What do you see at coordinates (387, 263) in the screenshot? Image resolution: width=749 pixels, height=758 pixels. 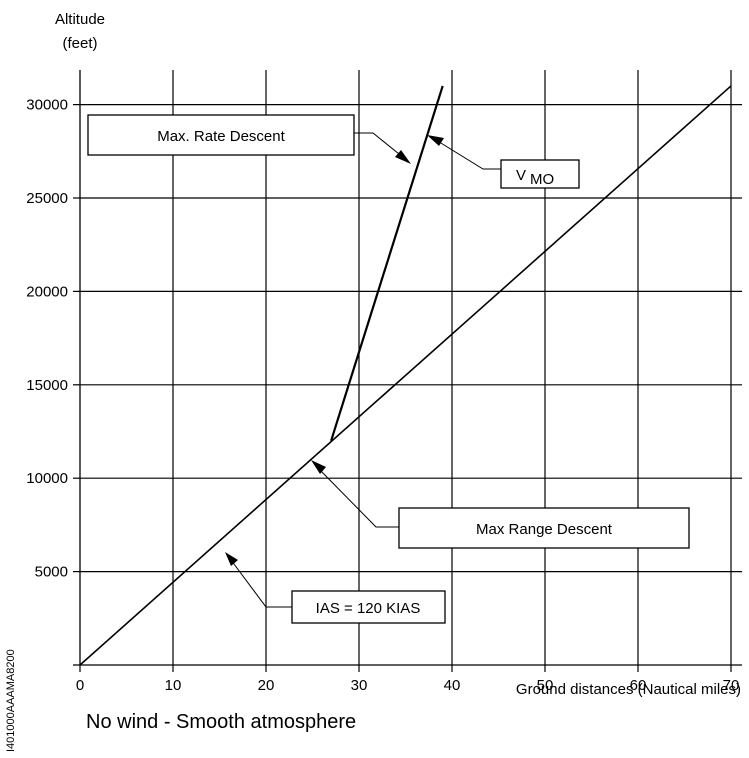 I see `series-line-max-rate-descent` at bounding box center [387, 263].